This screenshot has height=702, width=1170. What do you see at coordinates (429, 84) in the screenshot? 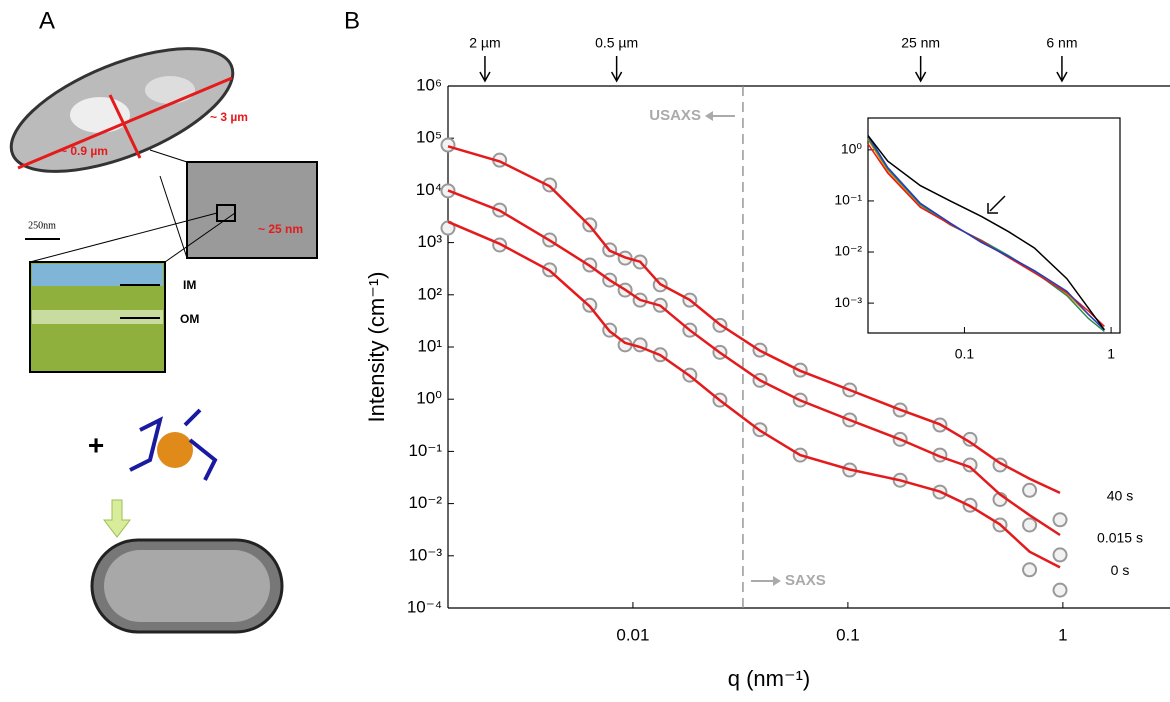
I see `y-tick-label: 10⁶` at bounding box center [429, 84].